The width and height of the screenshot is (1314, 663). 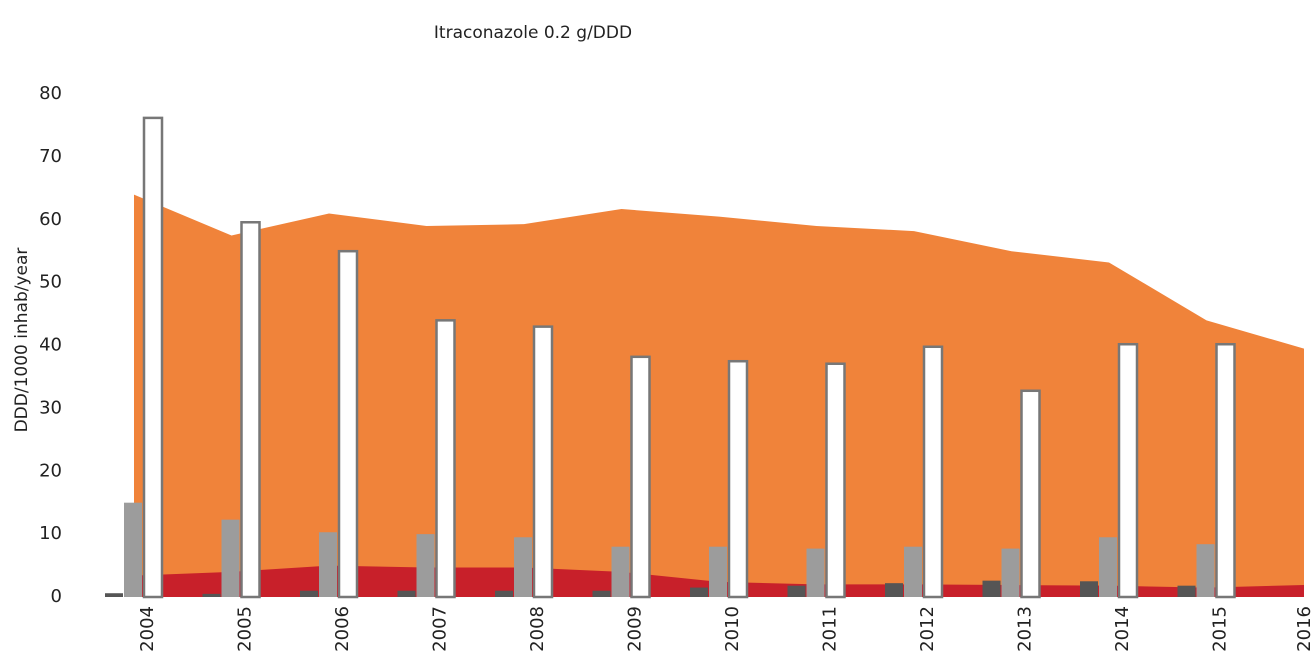 What do you see at coordinates (50, 345) in the screenshot?
I see `y-tick-label: 40` at bounding box center [50, 345].